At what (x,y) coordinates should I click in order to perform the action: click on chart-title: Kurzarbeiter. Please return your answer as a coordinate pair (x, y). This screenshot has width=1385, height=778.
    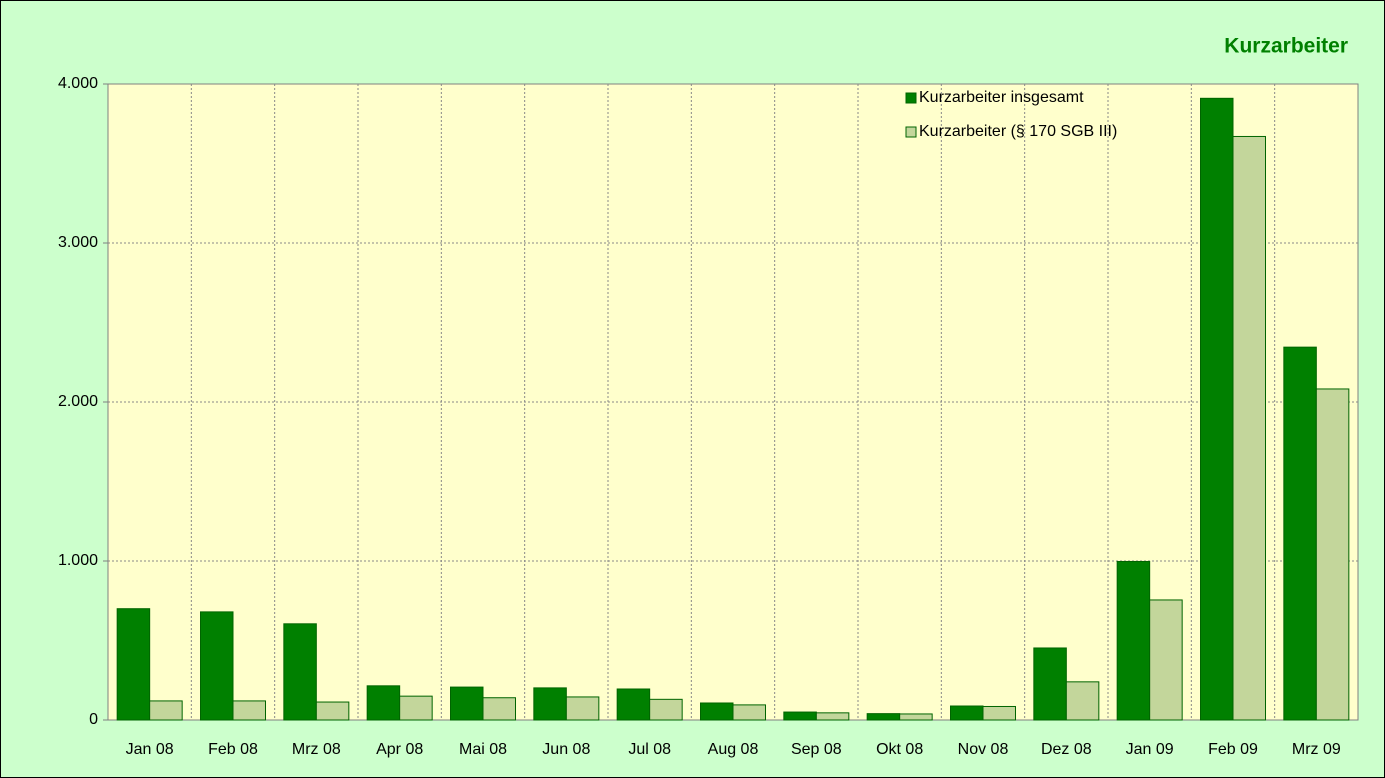
    Looking at the image, I should click on (1286, 46).